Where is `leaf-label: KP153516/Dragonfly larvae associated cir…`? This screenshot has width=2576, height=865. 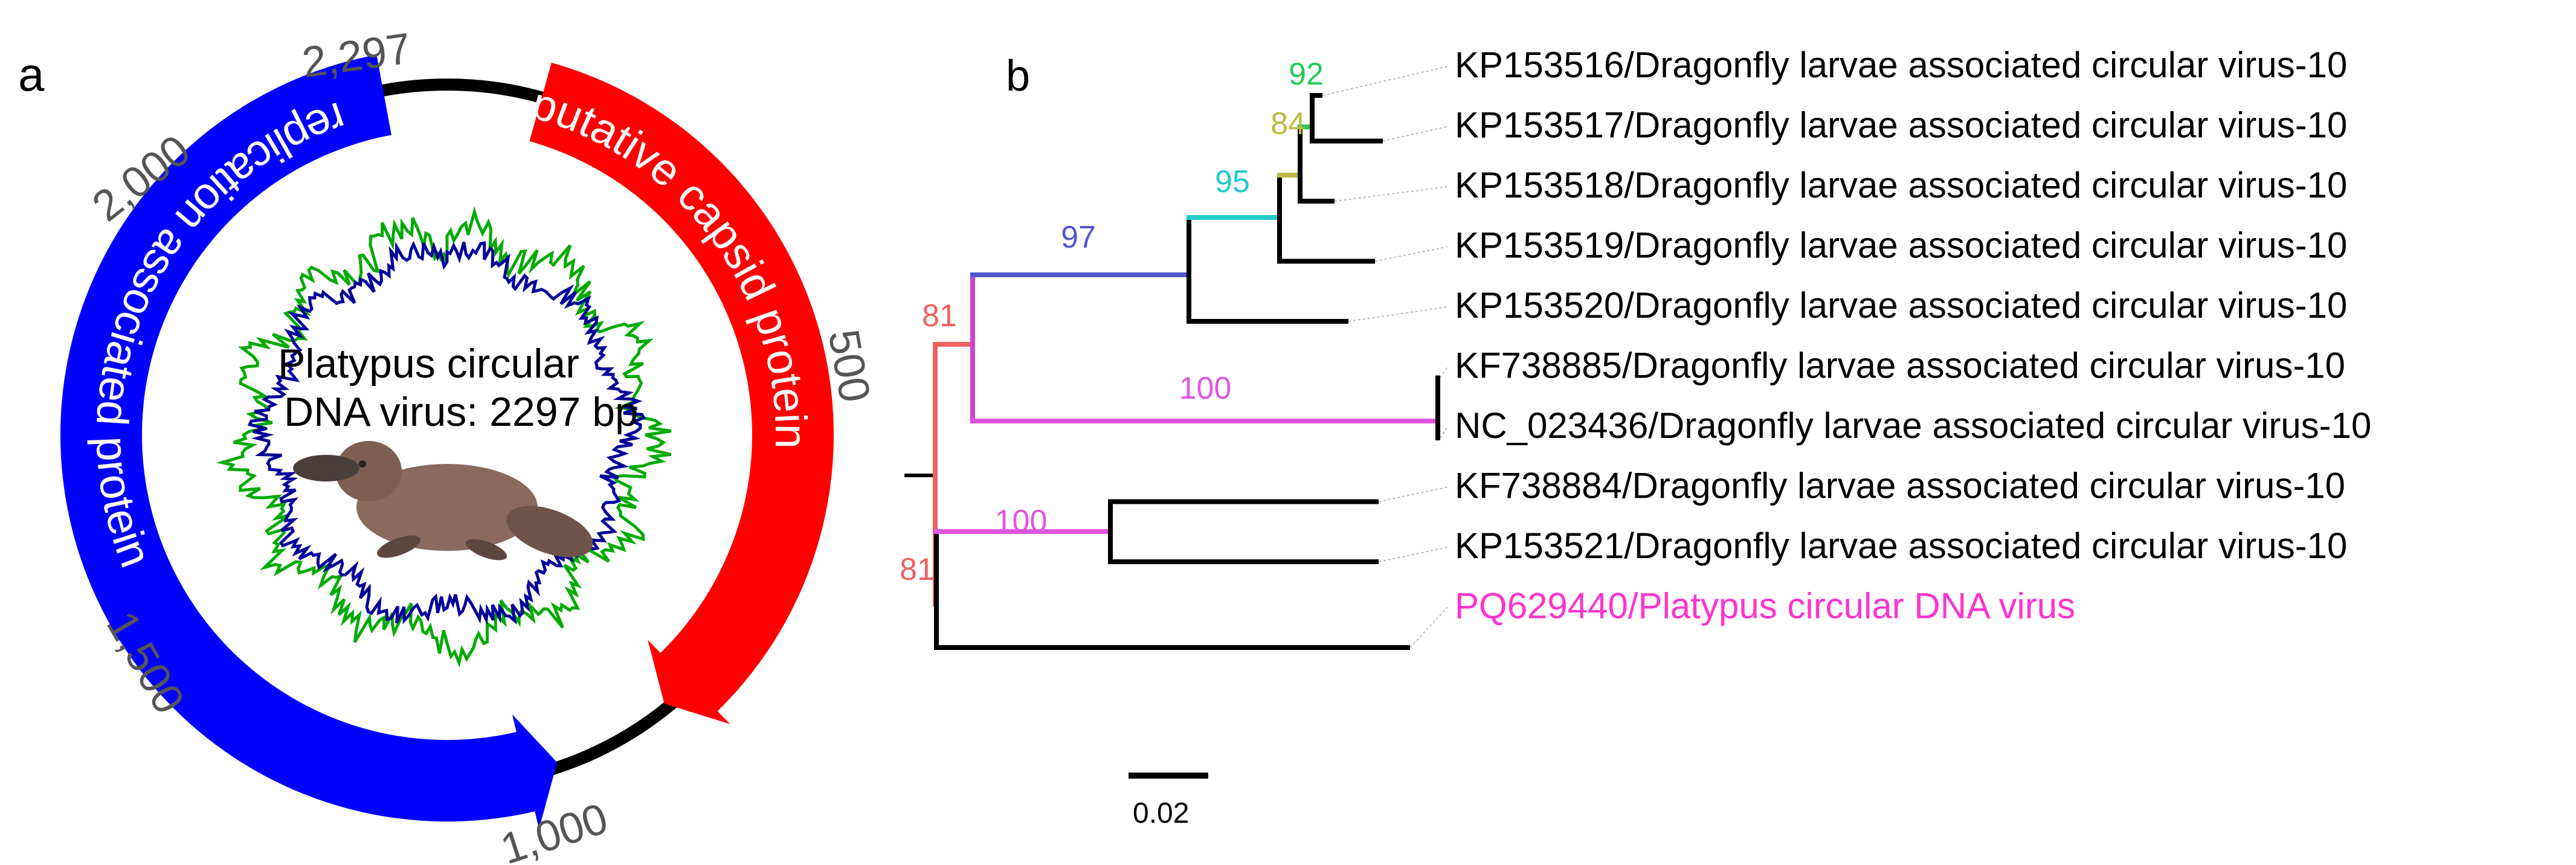
leaf-label: KP153516/Dragonfly larvae associated cir… is located at coordinates (1901, 65).